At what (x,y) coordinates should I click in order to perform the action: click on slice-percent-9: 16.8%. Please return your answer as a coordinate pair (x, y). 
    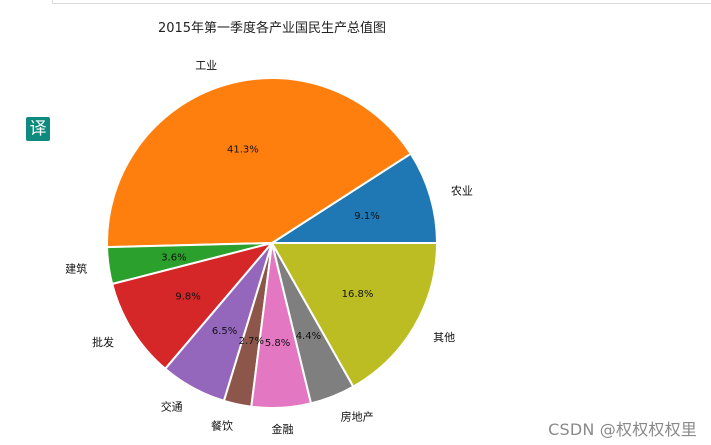
    Looking at the image, I should click on (358, 294).